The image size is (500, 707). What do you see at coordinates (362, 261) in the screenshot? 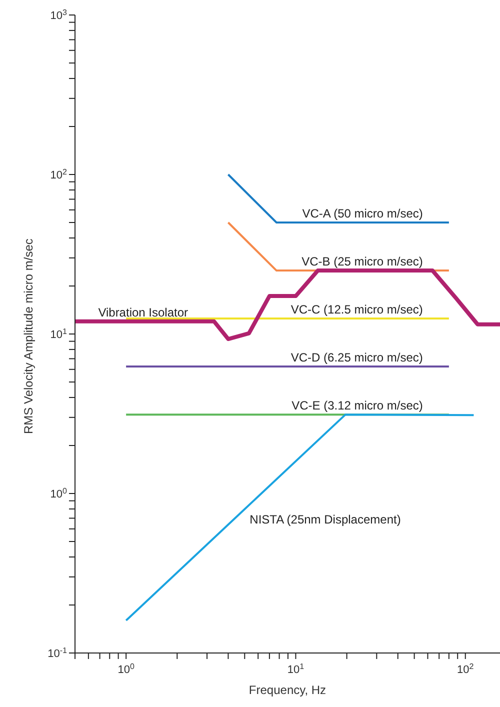
I see `series-label: VC-B (25 micro m/sec)` at bounding box center [362, 261].